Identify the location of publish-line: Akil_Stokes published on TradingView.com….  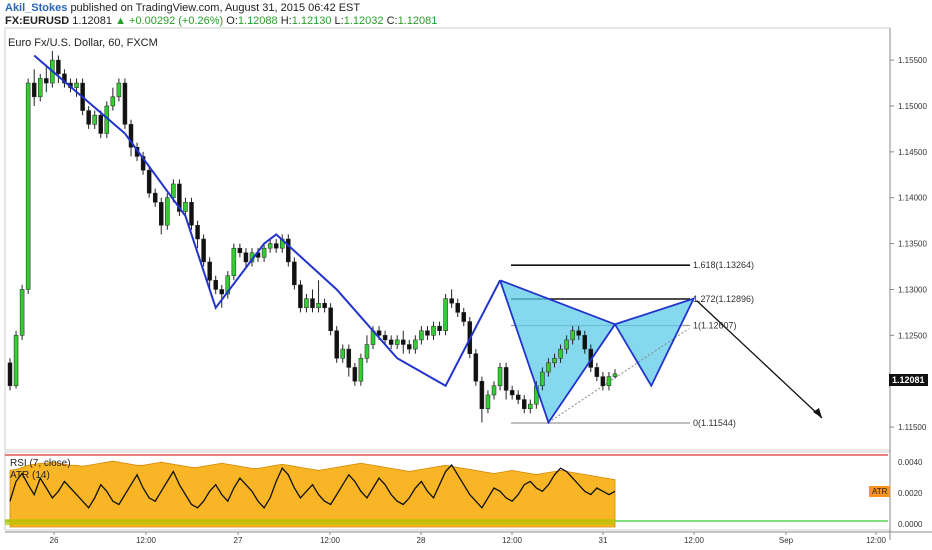
(182, 8).